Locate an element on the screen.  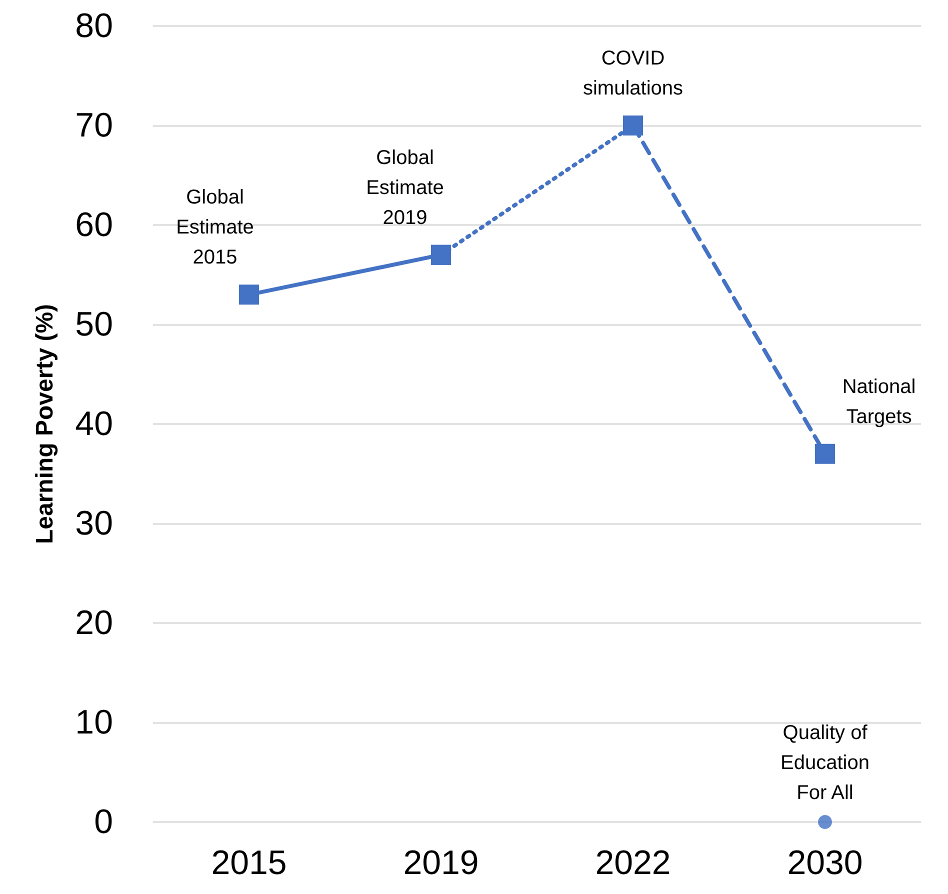
annotation: National Targets is located at coordinates (879, 402).